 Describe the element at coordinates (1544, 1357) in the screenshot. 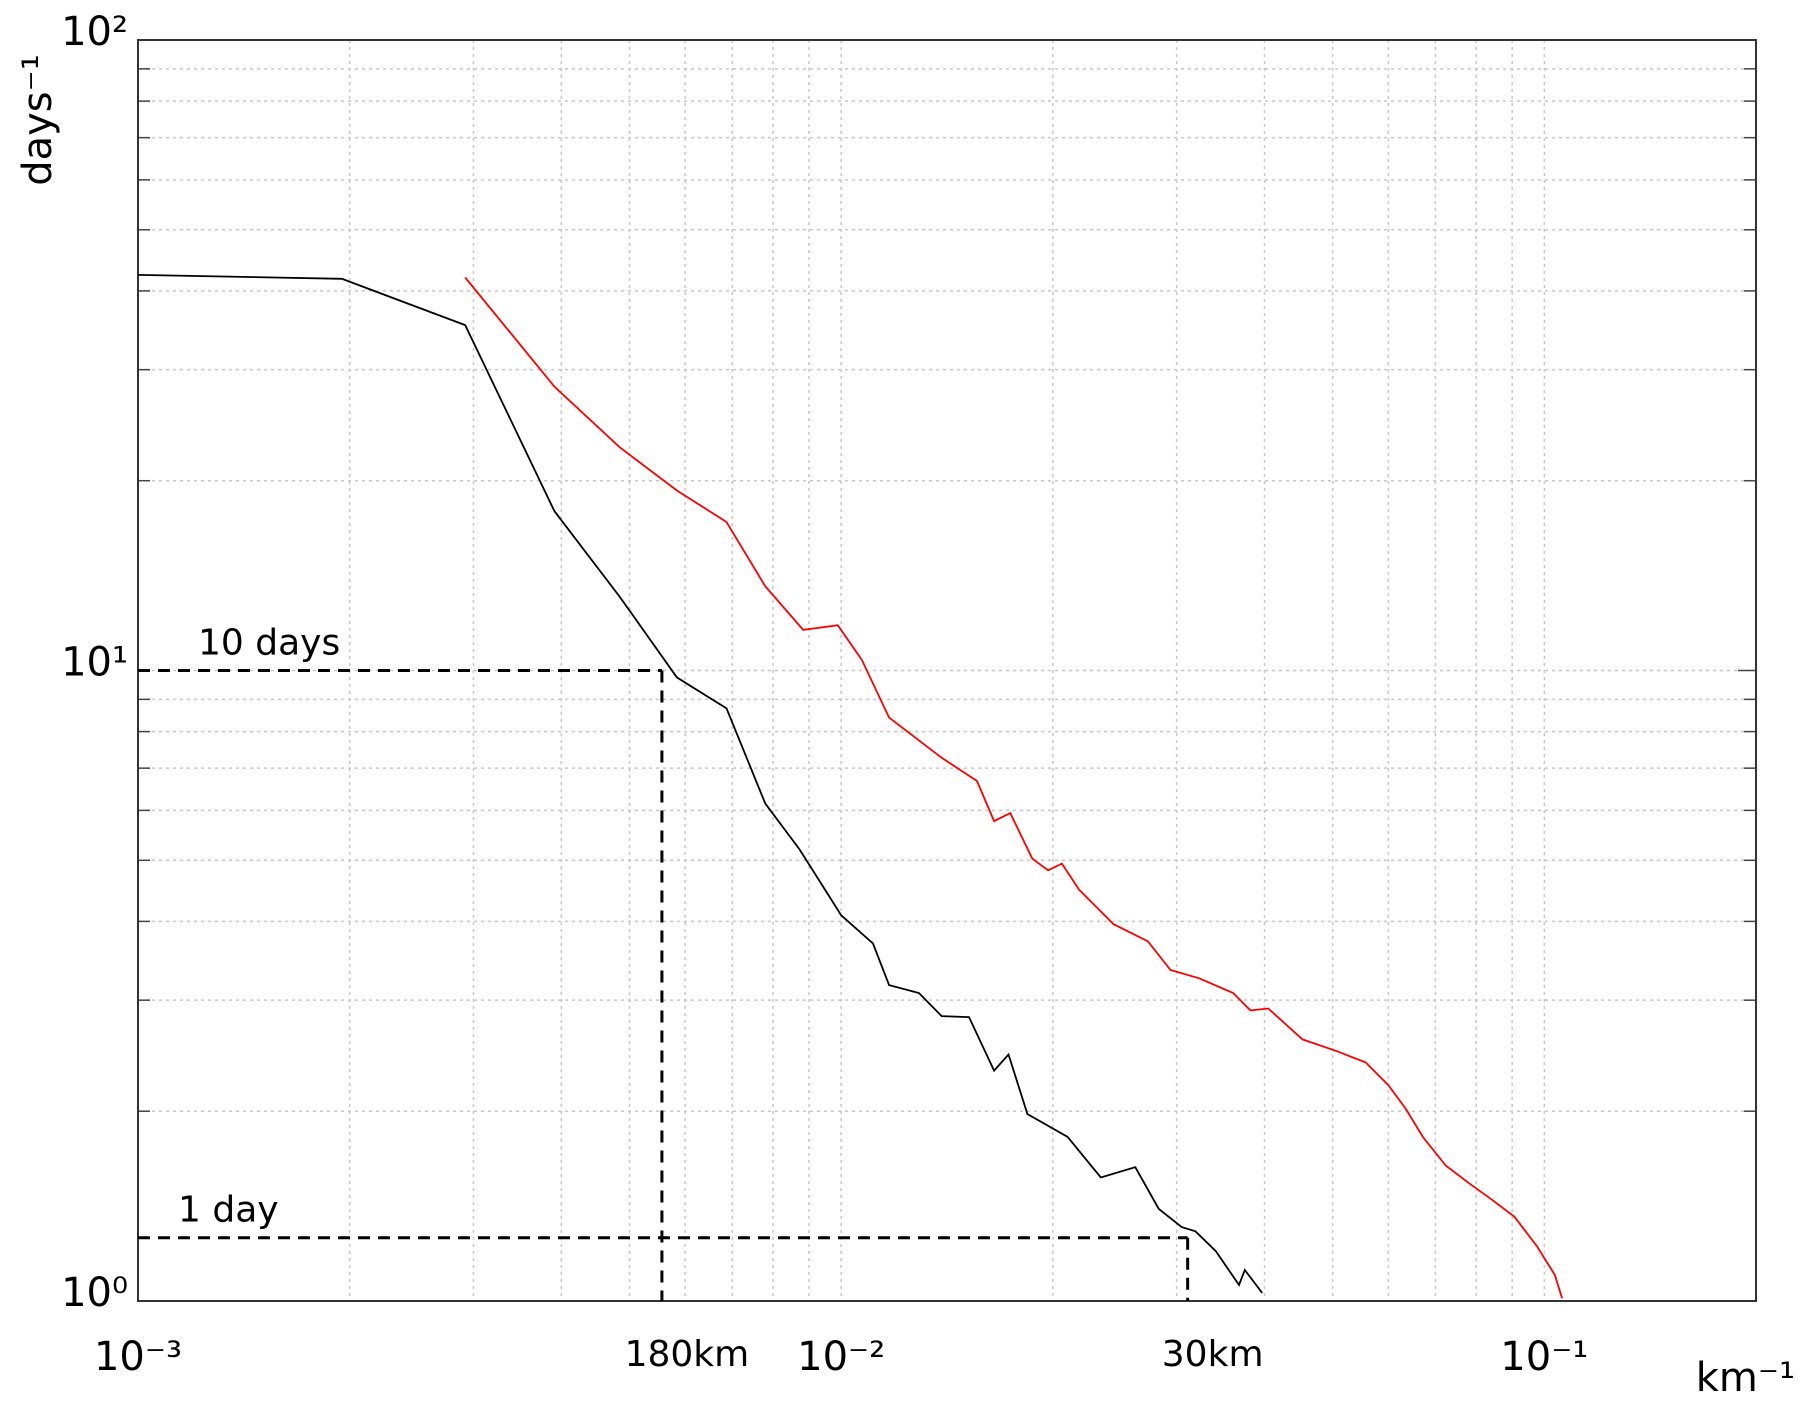

I see `x-tick-label: 10⁻¹` at that location.